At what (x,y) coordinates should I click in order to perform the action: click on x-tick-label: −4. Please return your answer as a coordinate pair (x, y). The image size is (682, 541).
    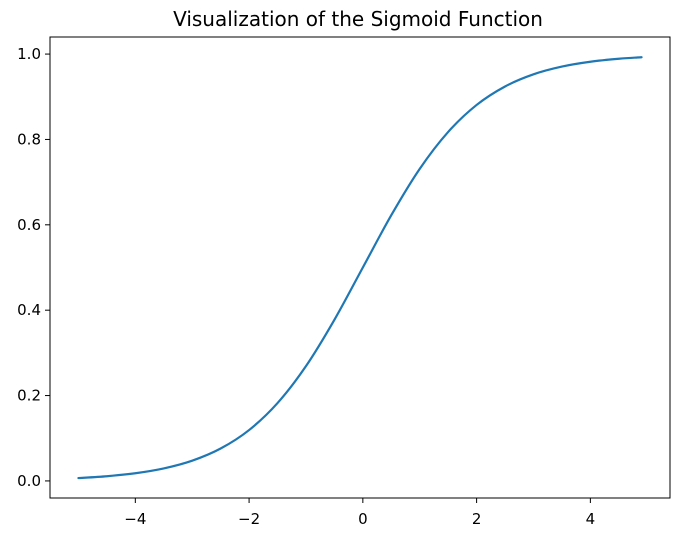
    Looking at the image, I should click on (135, 519).